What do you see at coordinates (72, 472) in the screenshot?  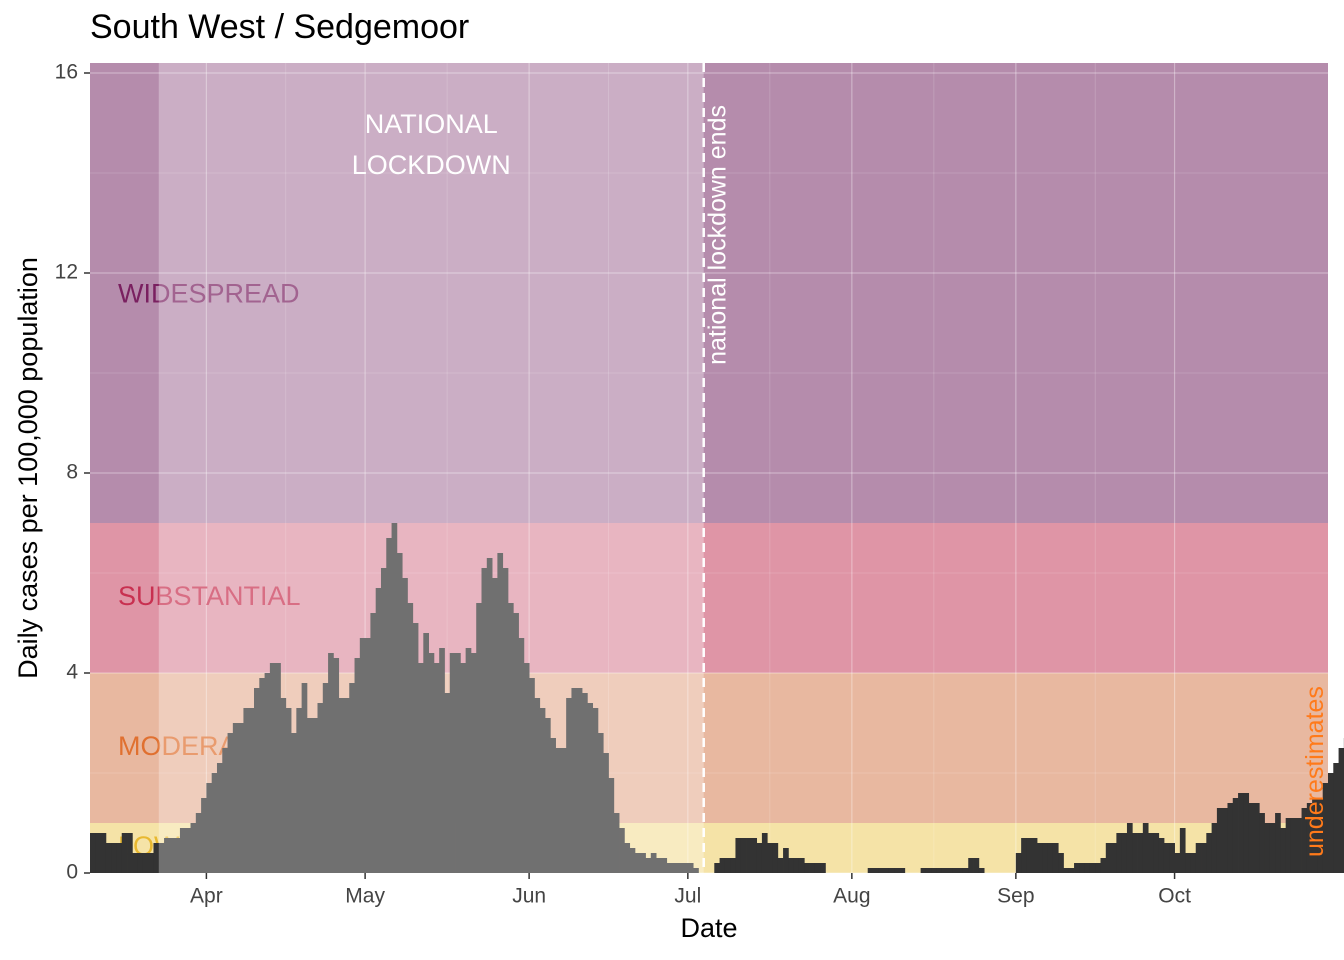 I see `y-tick-label: 8` at bounding box center [72, 472].